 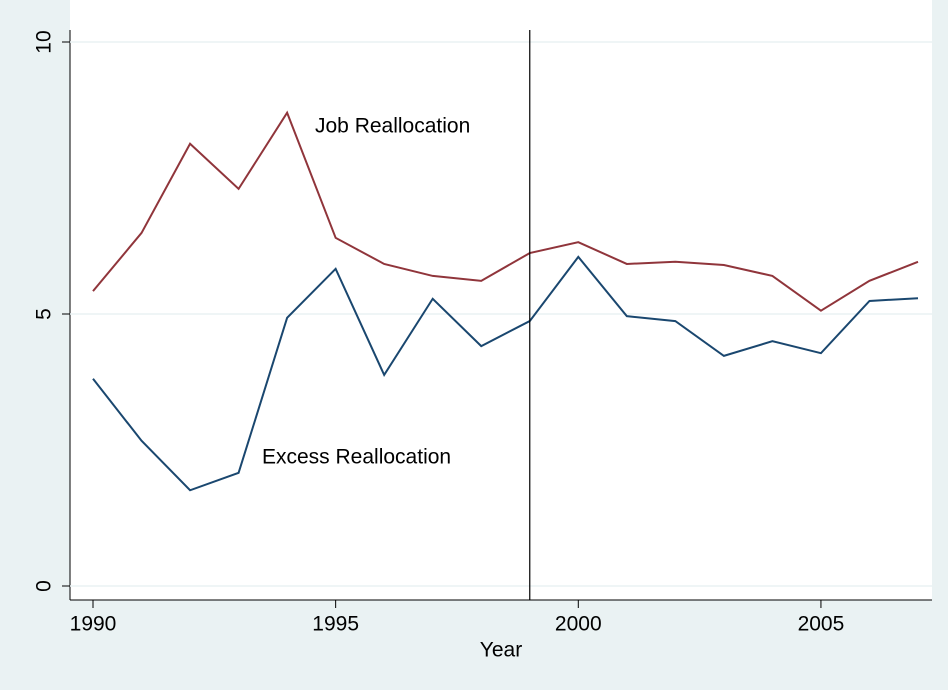 What do you see at coordinates (392, 126) in the screenshot?
I see `series-label: Job Reallocation` at bounding box center [392, 126].